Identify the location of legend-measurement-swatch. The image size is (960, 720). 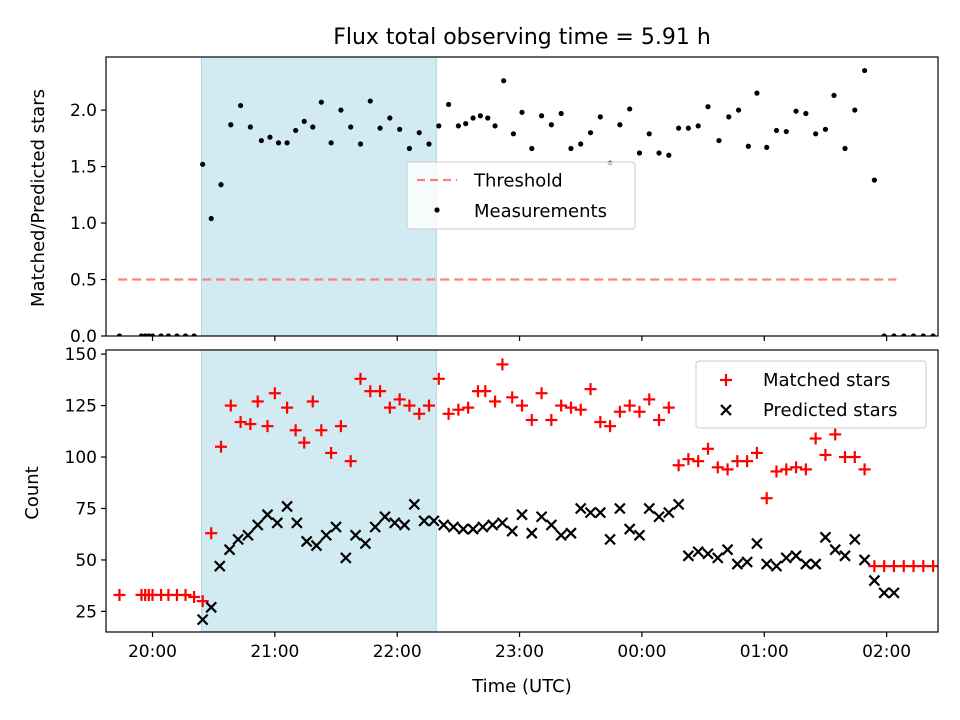
(437, 210).